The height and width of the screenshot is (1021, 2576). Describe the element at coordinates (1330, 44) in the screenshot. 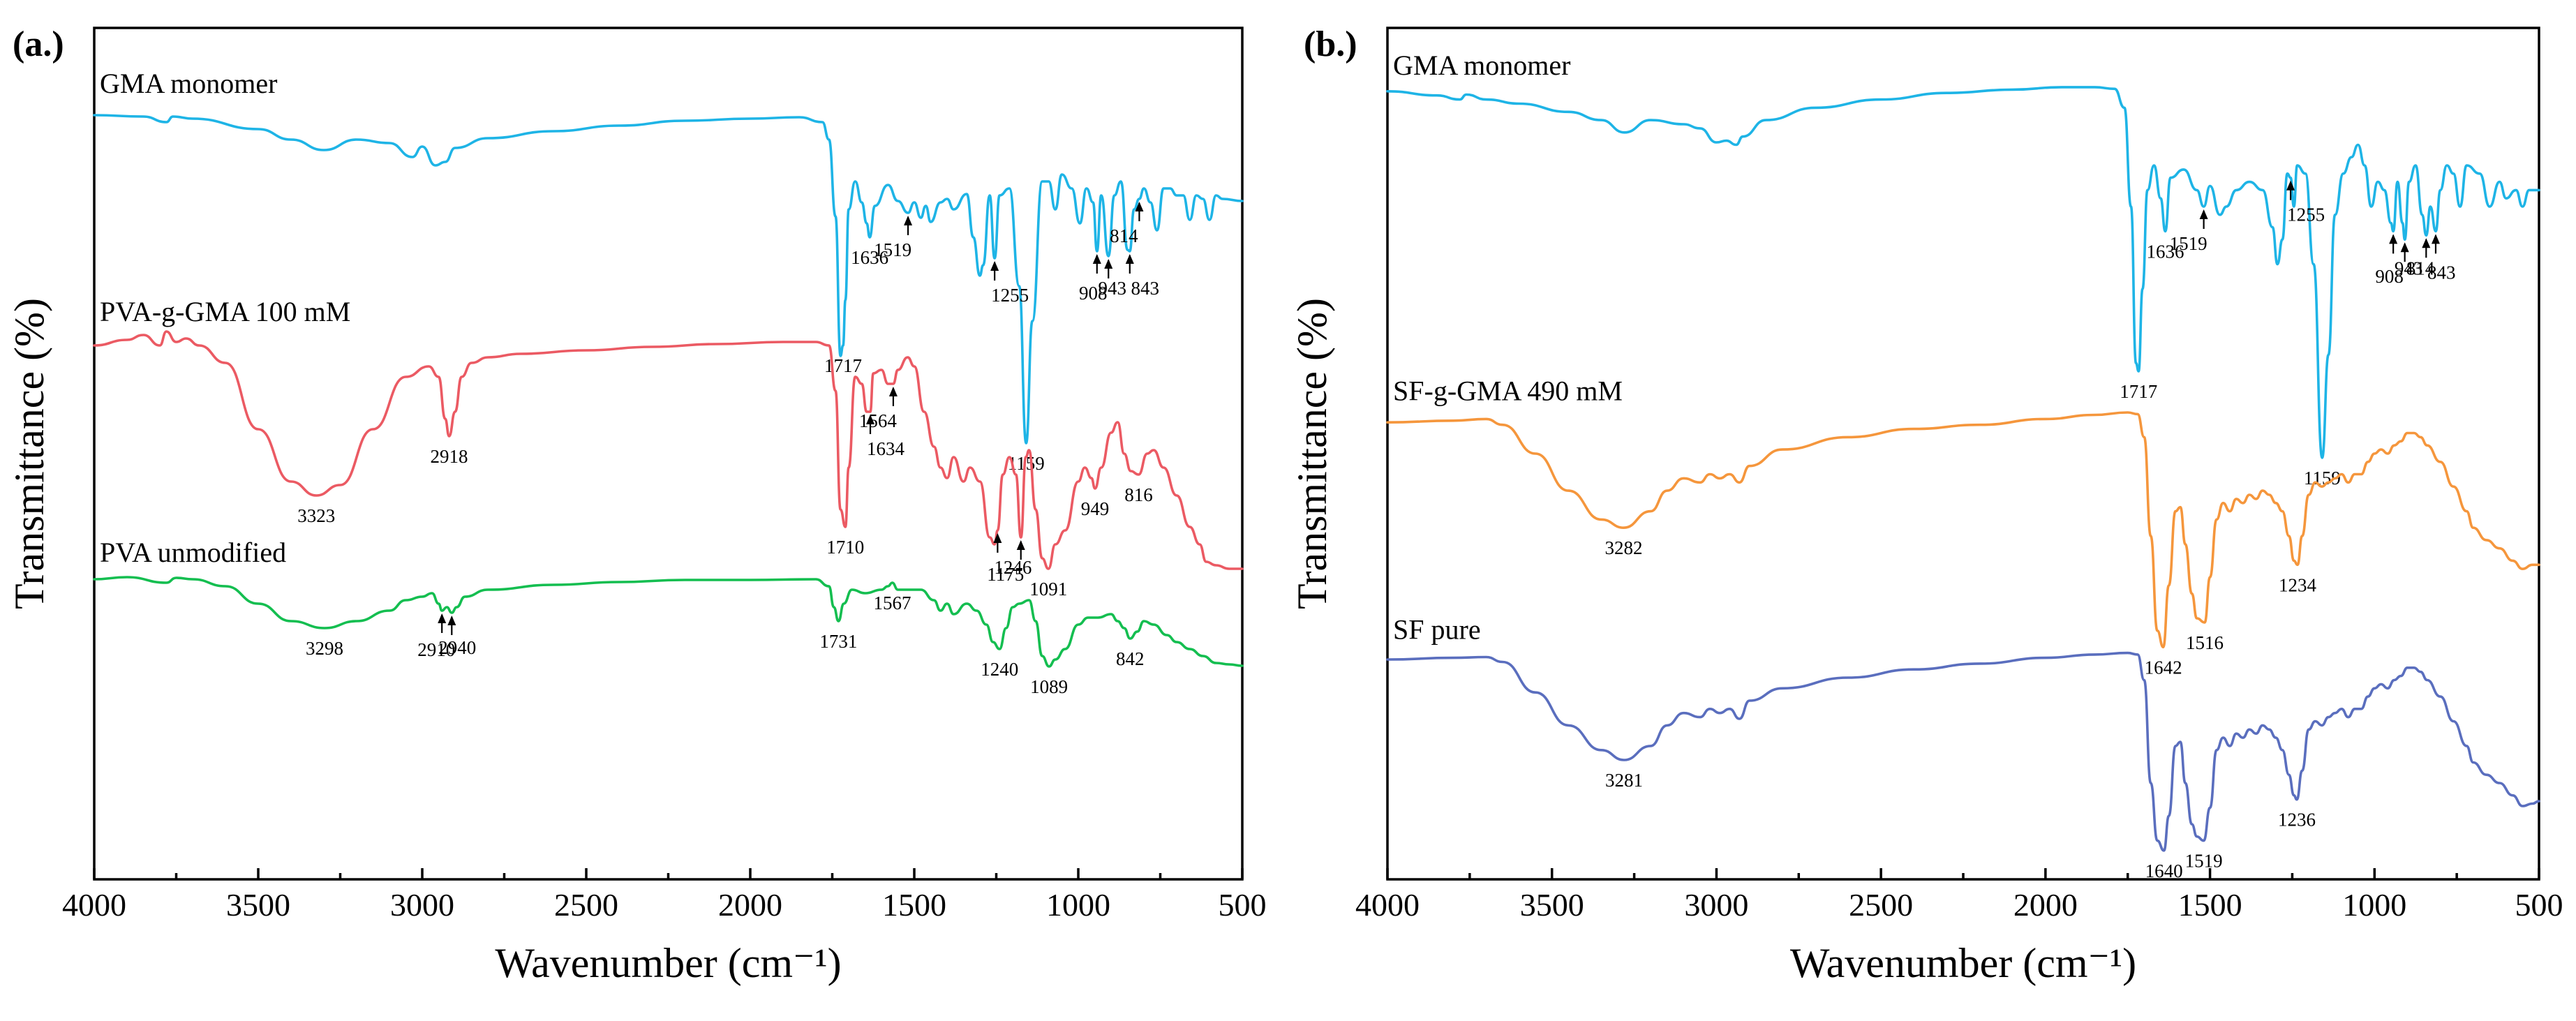

I see `panel-label: (b.)` at that location.